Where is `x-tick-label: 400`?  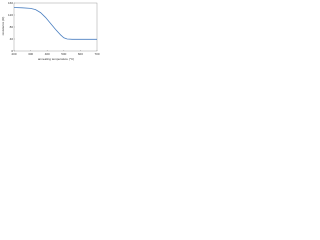
x-tick-label: 400 is located at coordinates (47, 54).